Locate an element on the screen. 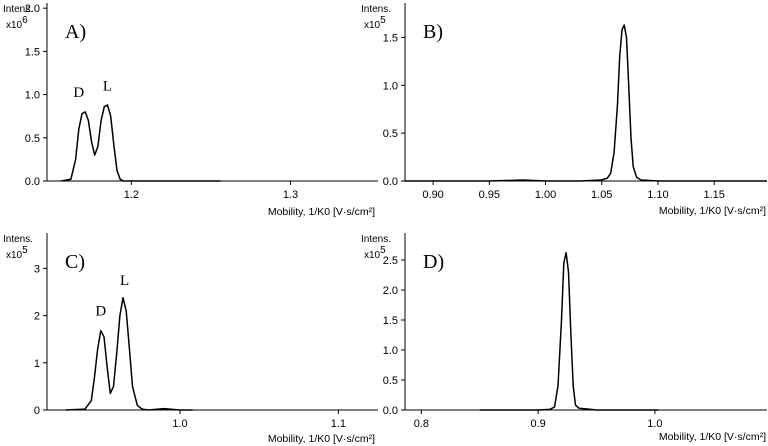  x-tick-label: 0.9 is located at coordinates (537, 424).